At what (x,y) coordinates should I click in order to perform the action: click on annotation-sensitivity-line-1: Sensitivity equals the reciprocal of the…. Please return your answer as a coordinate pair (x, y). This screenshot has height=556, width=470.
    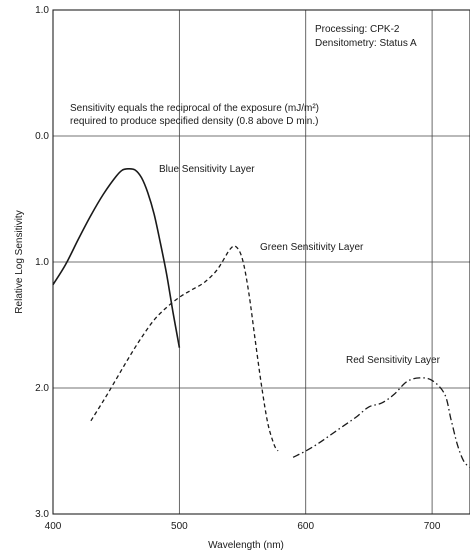
    Looking at the image, I should click on (194, 108).